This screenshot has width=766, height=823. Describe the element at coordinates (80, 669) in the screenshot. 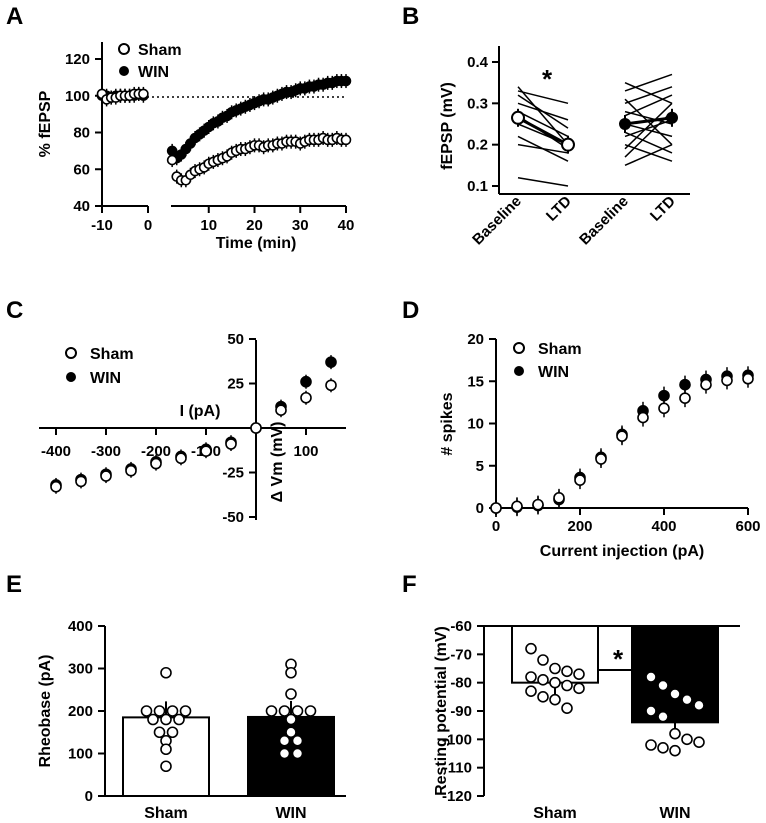

I see `e-y-tick-label: 300` at that location.